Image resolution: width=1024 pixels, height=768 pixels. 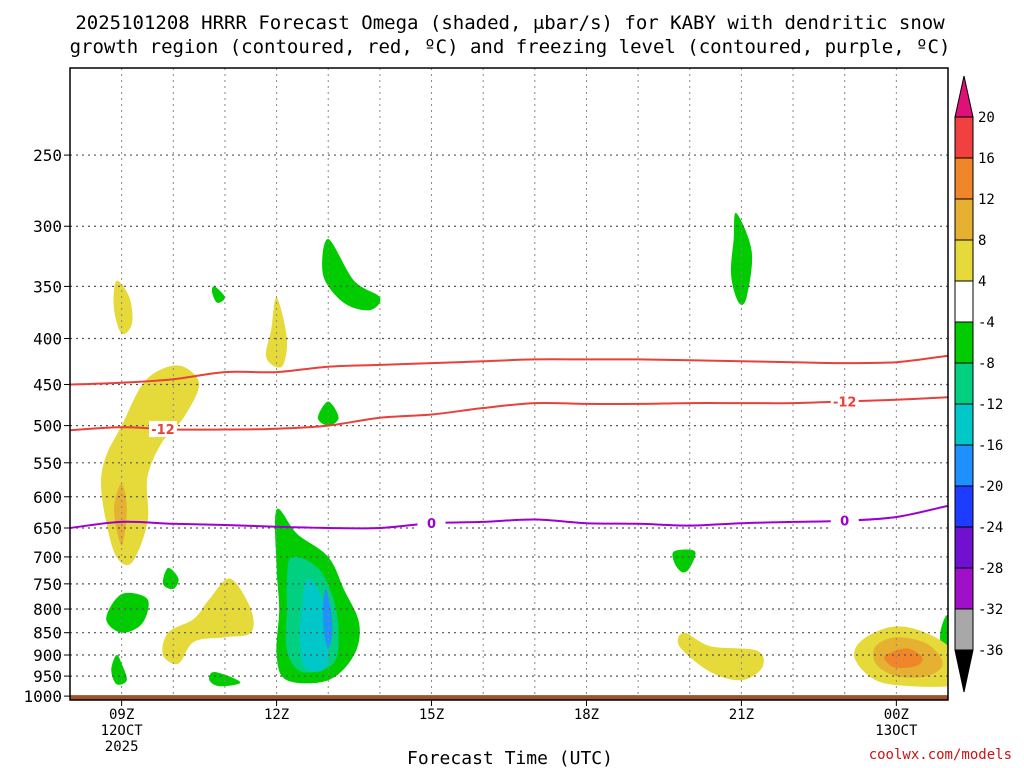 I want to click on ytick-label-750: 750, so click(x=47, y=584).